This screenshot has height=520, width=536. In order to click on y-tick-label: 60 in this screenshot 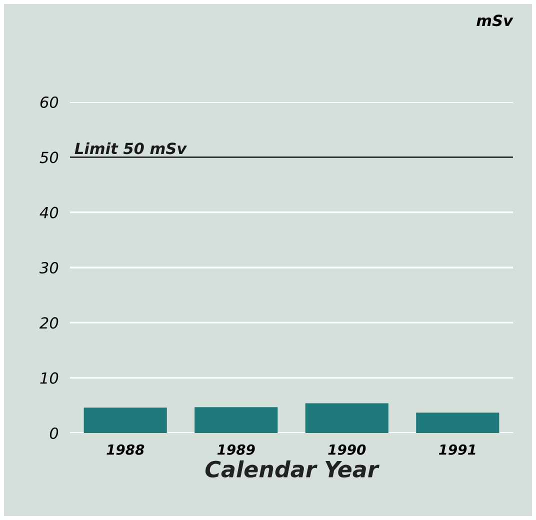, I will do `click(49, 102)`.